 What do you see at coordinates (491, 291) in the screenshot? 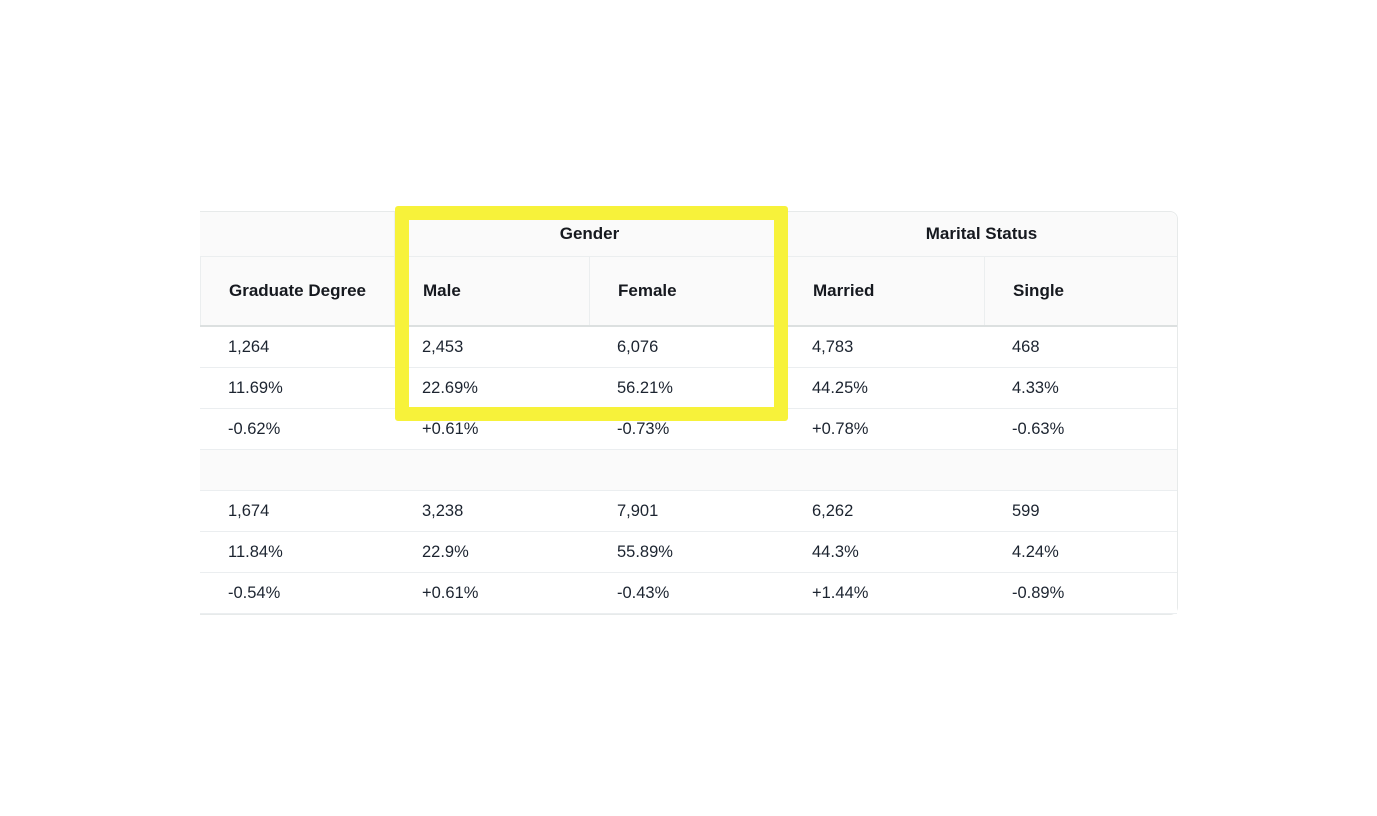
I see `column-header-male: Male` at bounding box center [491, 291].